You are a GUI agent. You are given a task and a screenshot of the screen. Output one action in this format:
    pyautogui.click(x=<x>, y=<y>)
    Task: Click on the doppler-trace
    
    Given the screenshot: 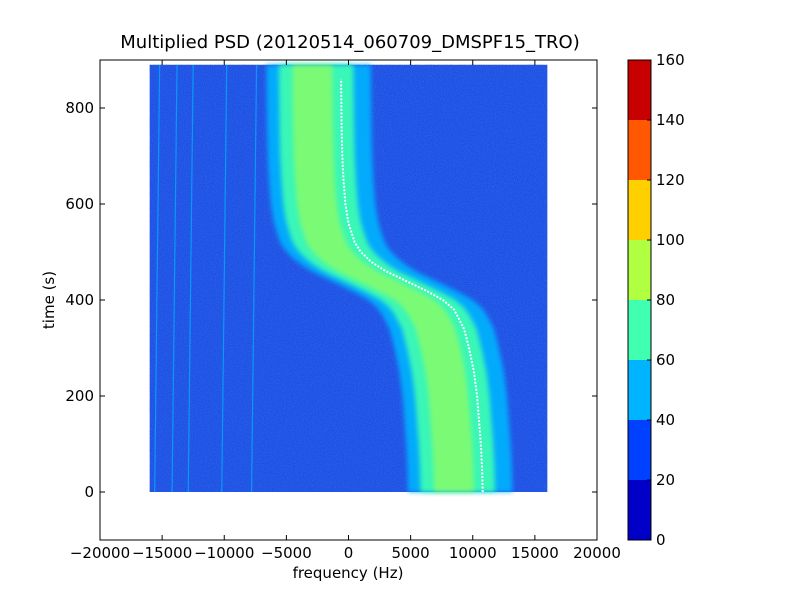 What is the action you would take?
    pyautogui.click(x=412, y=286)
    